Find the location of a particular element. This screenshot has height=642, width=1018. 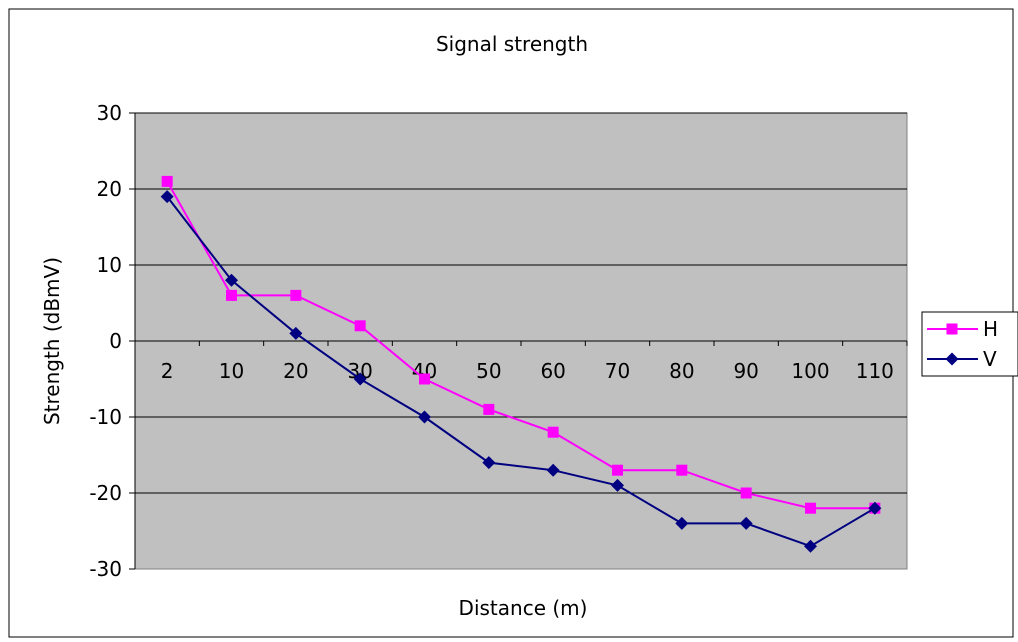

y-tick-label: -20 is located at coordinates (105, 493).